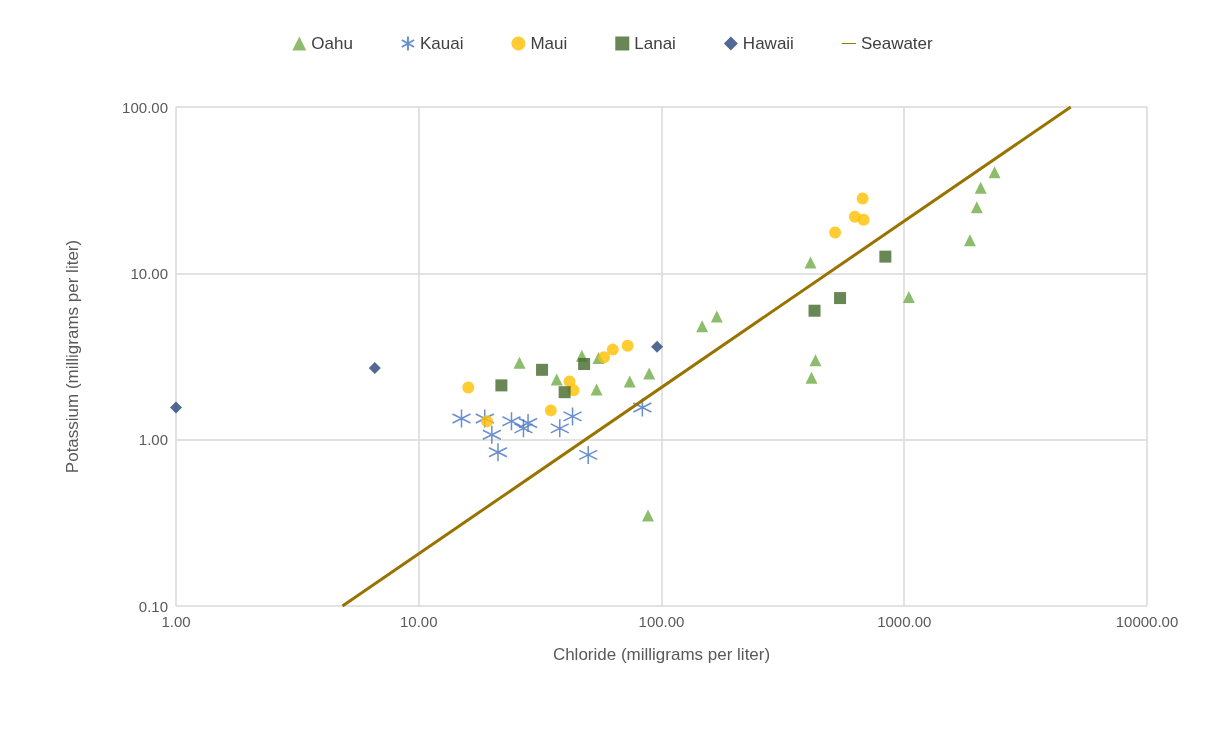 The height and width of the screenshot is (730, 1225). Describe the element at coordinates (904, 621) in the screenshot. I see `x-tick-label: 1000.00` at that location.